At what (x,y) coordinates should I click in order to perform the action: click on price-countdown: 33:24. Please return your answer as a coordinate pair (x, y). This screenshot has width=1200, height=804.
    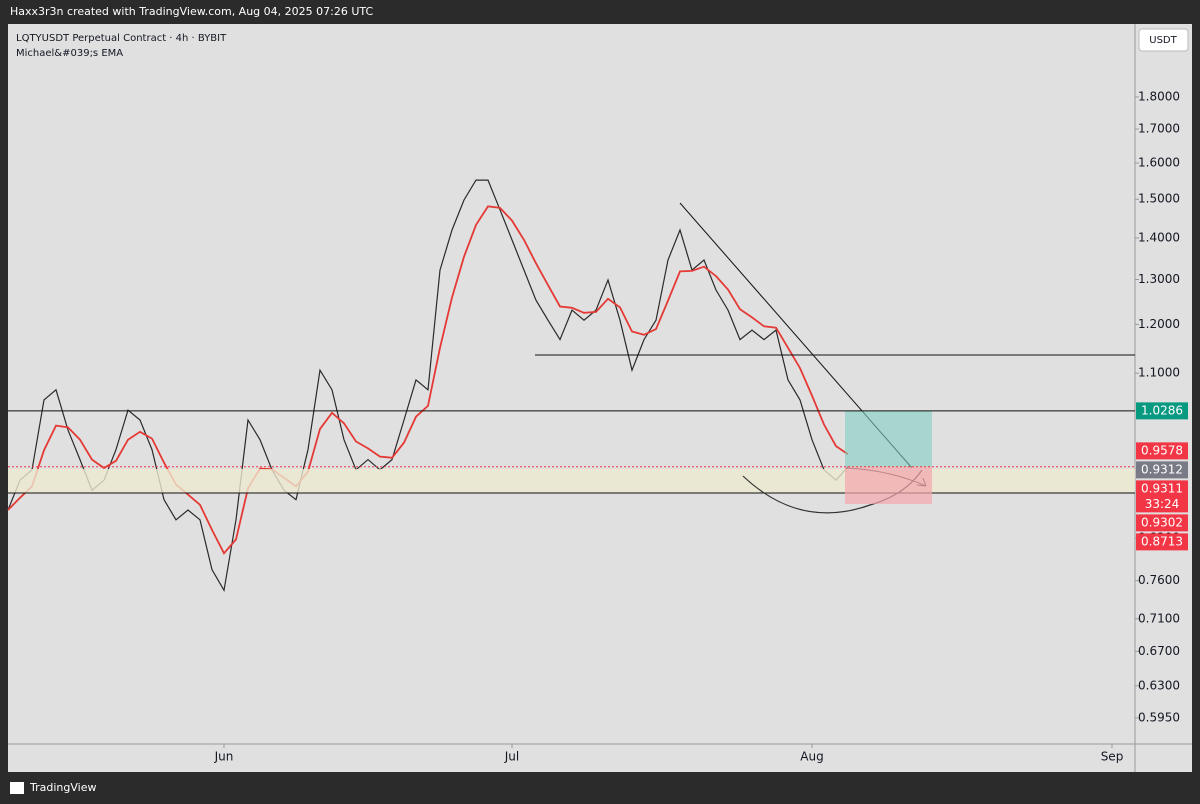
    Looking at the image, I should click on (1162, 504).